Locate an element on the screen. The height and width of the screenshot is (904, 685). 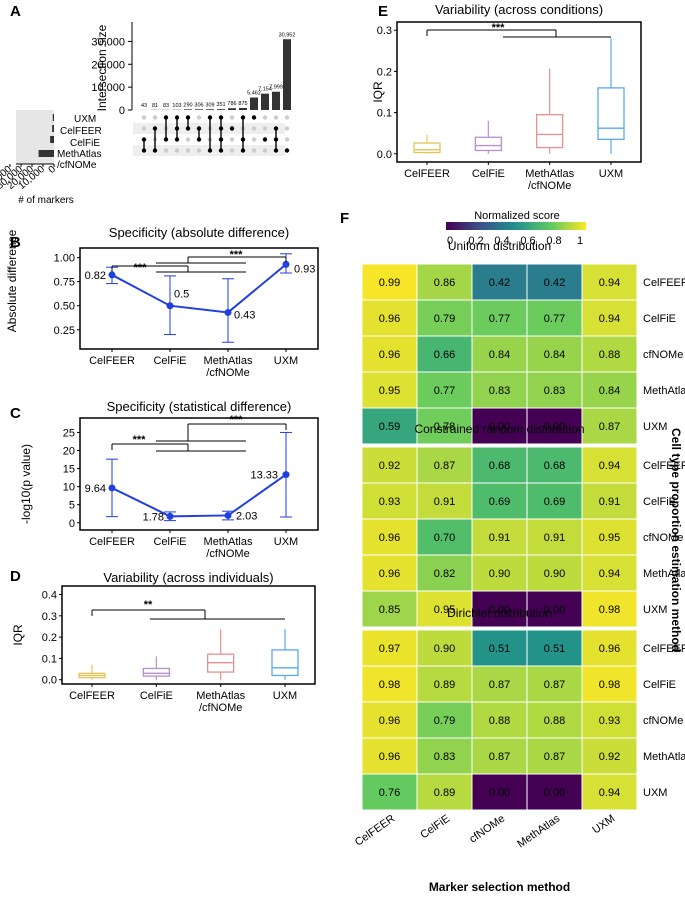
B-value-label: 0.93 is located at coordinates (304, 269).